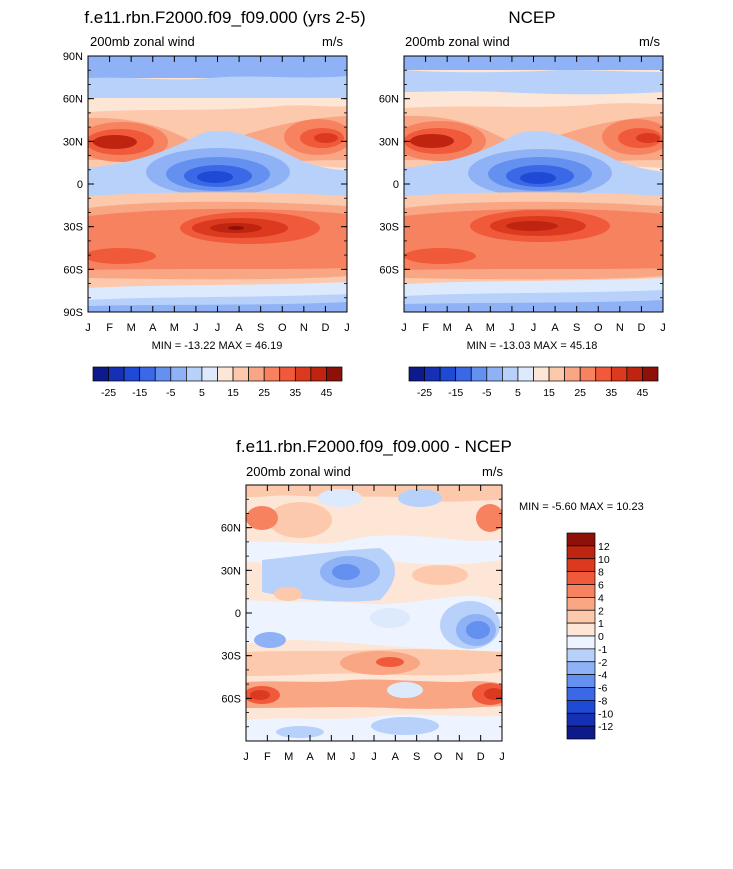 The image size is (733, 869). I want to click on colorbar-ncep-label: -15, so click(455, 393).